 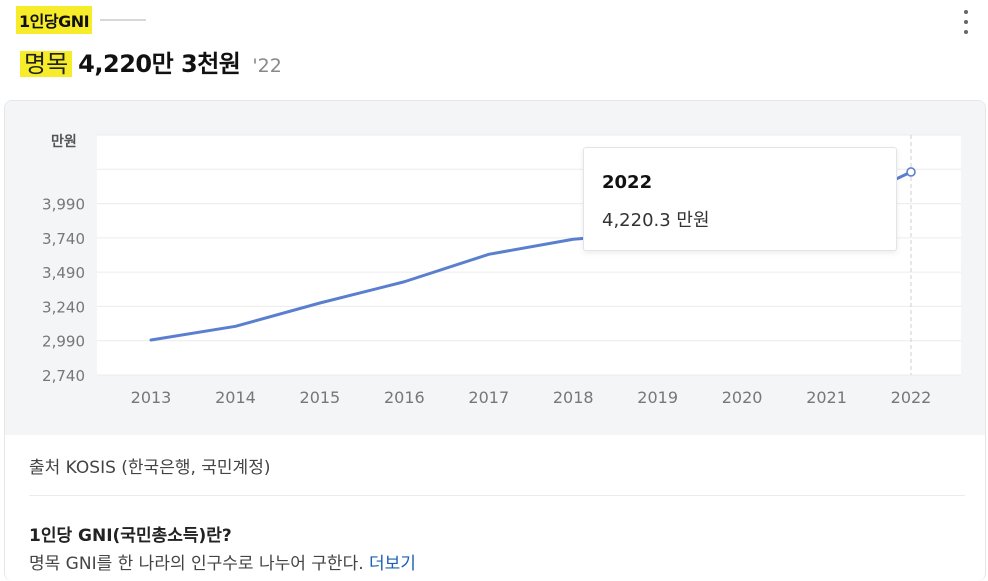 I want to click on indicator-title: 1인당GNI, so click(x=54, y=20).